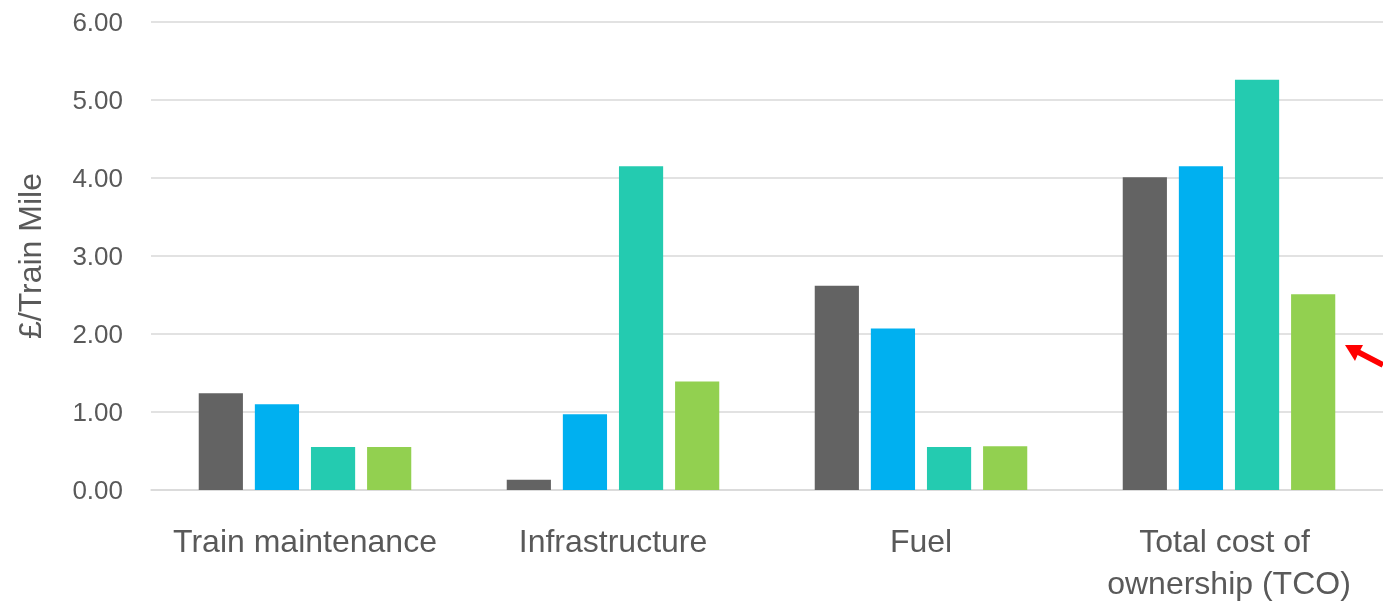 This screenshot has height=604, width=1383. I want to click on x-tick-label: Total cost of ownership (TCO), so click(1229, 562).